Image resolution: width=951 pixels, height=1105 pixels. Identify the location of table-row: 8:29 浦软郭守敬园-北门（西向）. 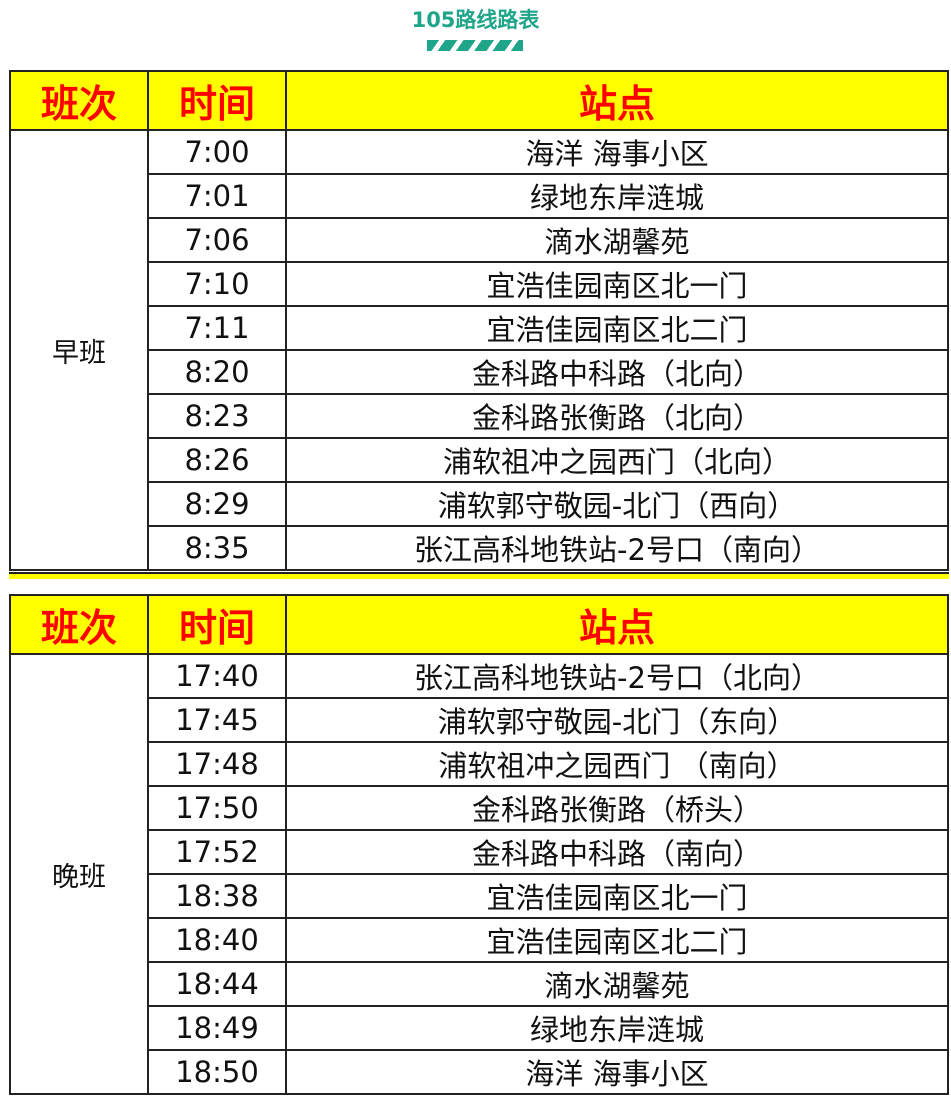
(479, 504).